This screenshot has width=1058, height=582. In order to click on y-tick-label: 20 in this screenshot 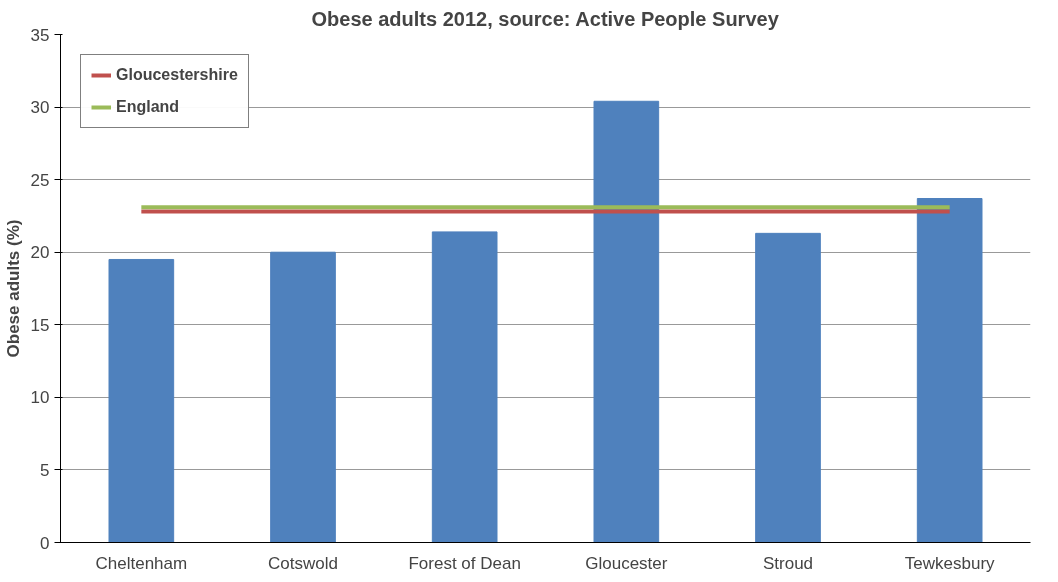, I will do `click(40, 253)`.